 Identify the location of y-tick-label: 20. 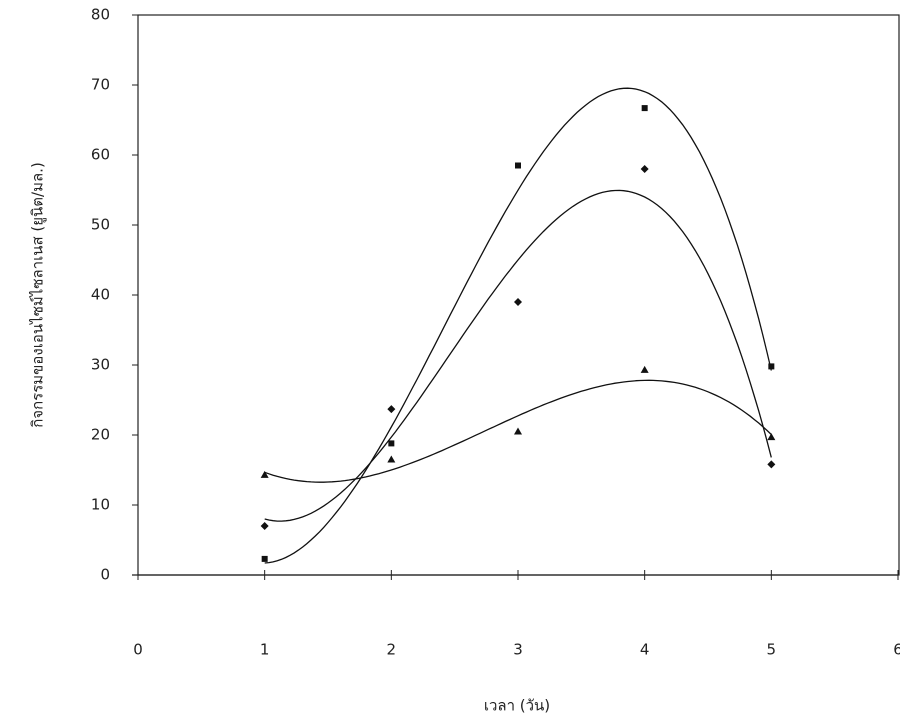
(100, 435).